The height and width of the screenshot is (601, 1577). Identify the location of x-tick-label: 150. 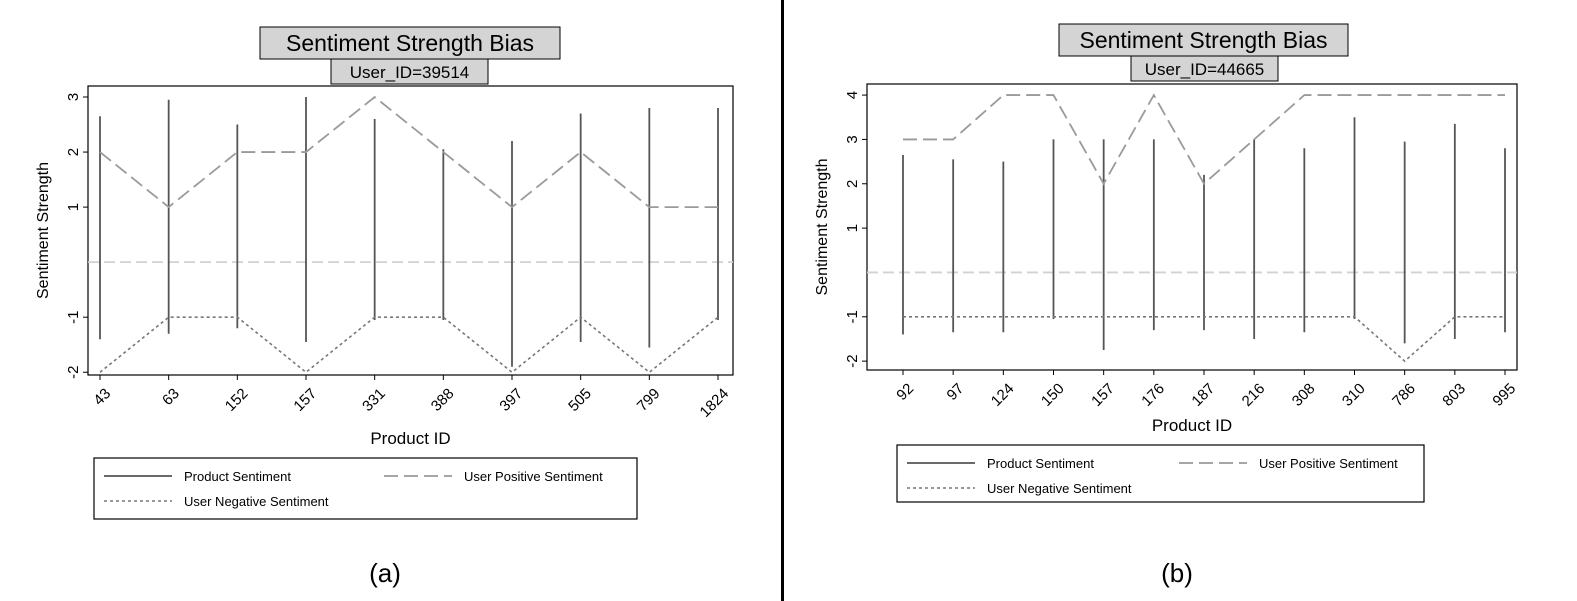
(1053, 395).